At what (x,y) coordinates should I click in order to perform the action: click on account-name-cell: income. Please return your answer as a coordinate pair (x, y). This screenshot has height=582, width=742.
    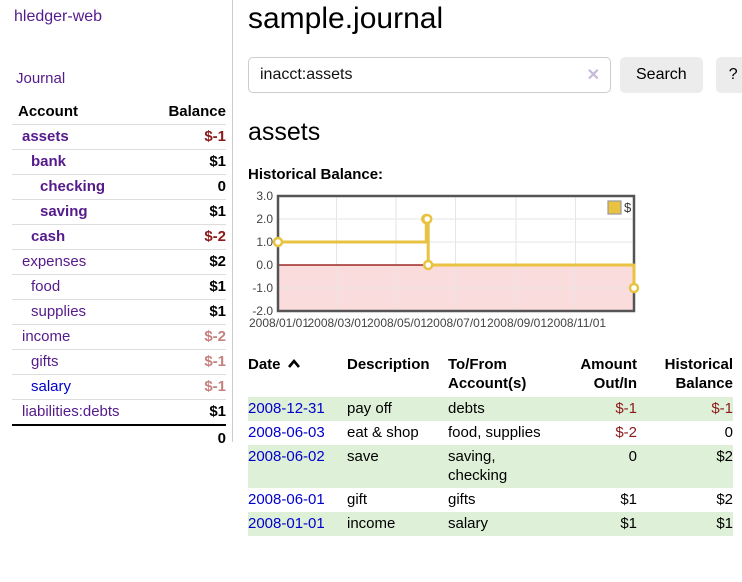
    Looking at the image, I should click on (79, 337).